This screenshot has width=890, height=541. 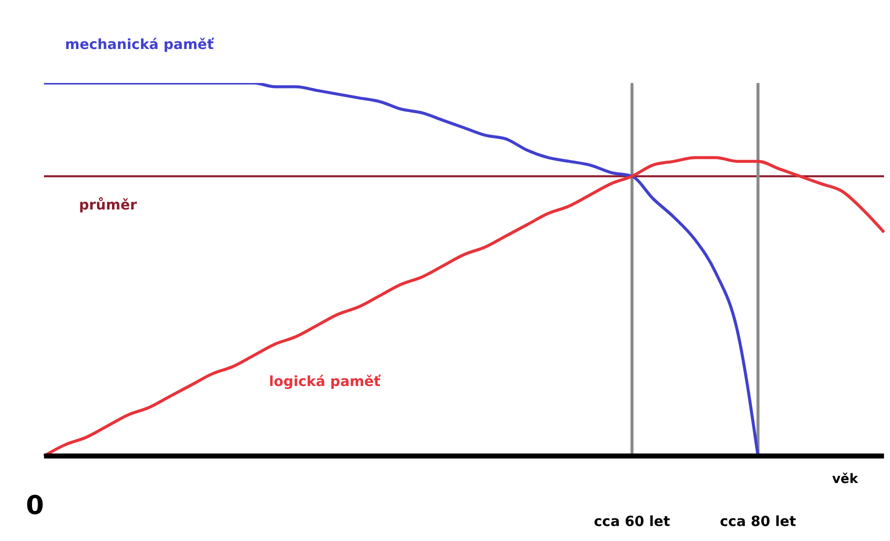 What do you see at coordinates (758, 522) in the screenshot?
I see `x-tick-label: cca 80 let` at bounding box center [758, 522].